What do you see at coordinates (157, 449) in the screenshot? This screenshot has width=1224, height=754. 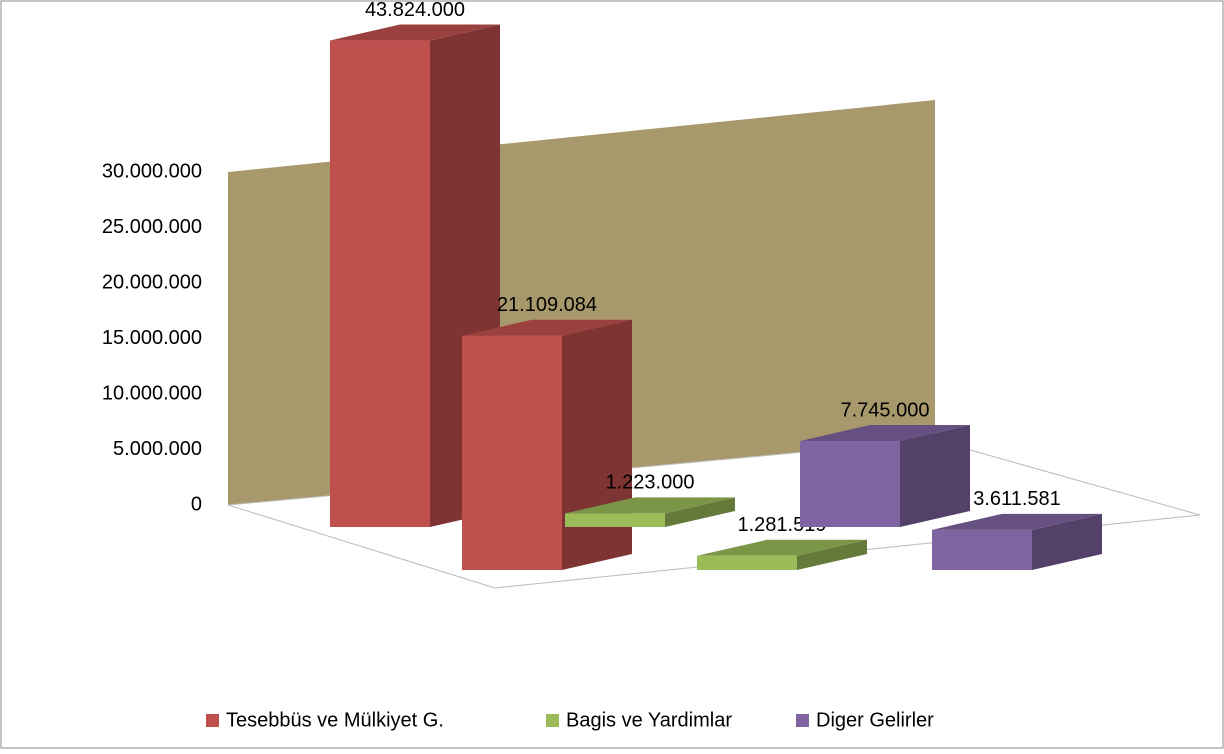 I see `y-tick-label: 5.000.000` at bounding box center [157, 449].